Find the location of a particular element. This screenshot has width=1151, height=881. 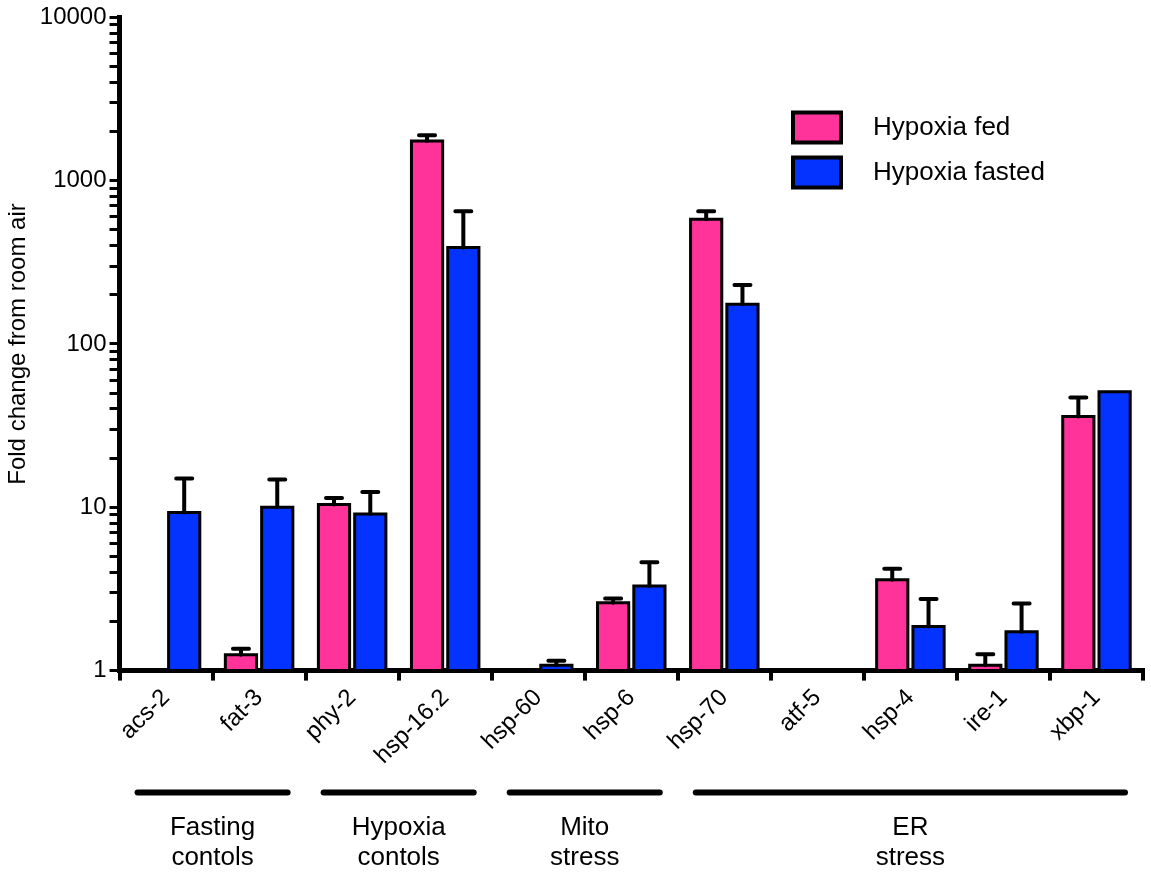

text: Mito stress is located at coordinates (585, 840).